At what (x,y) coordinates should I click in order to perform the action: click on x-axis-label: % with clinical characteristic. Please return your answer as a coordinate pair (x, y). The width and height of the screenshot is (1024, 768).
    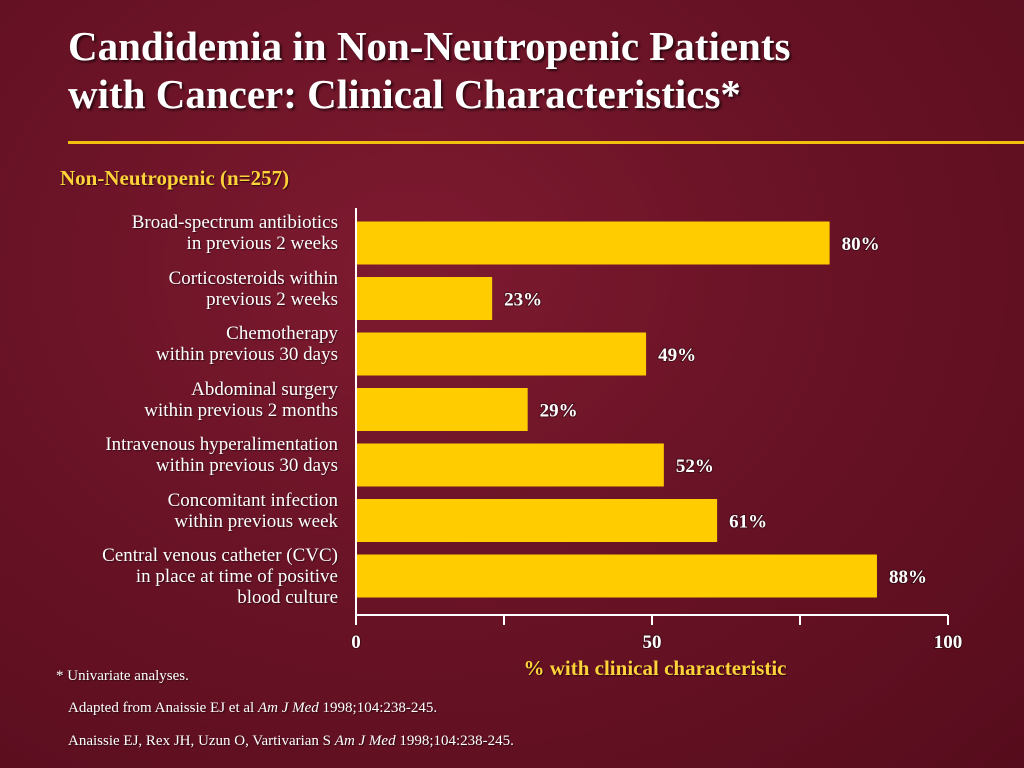
    Looking at the image, I should click on (655, 668).